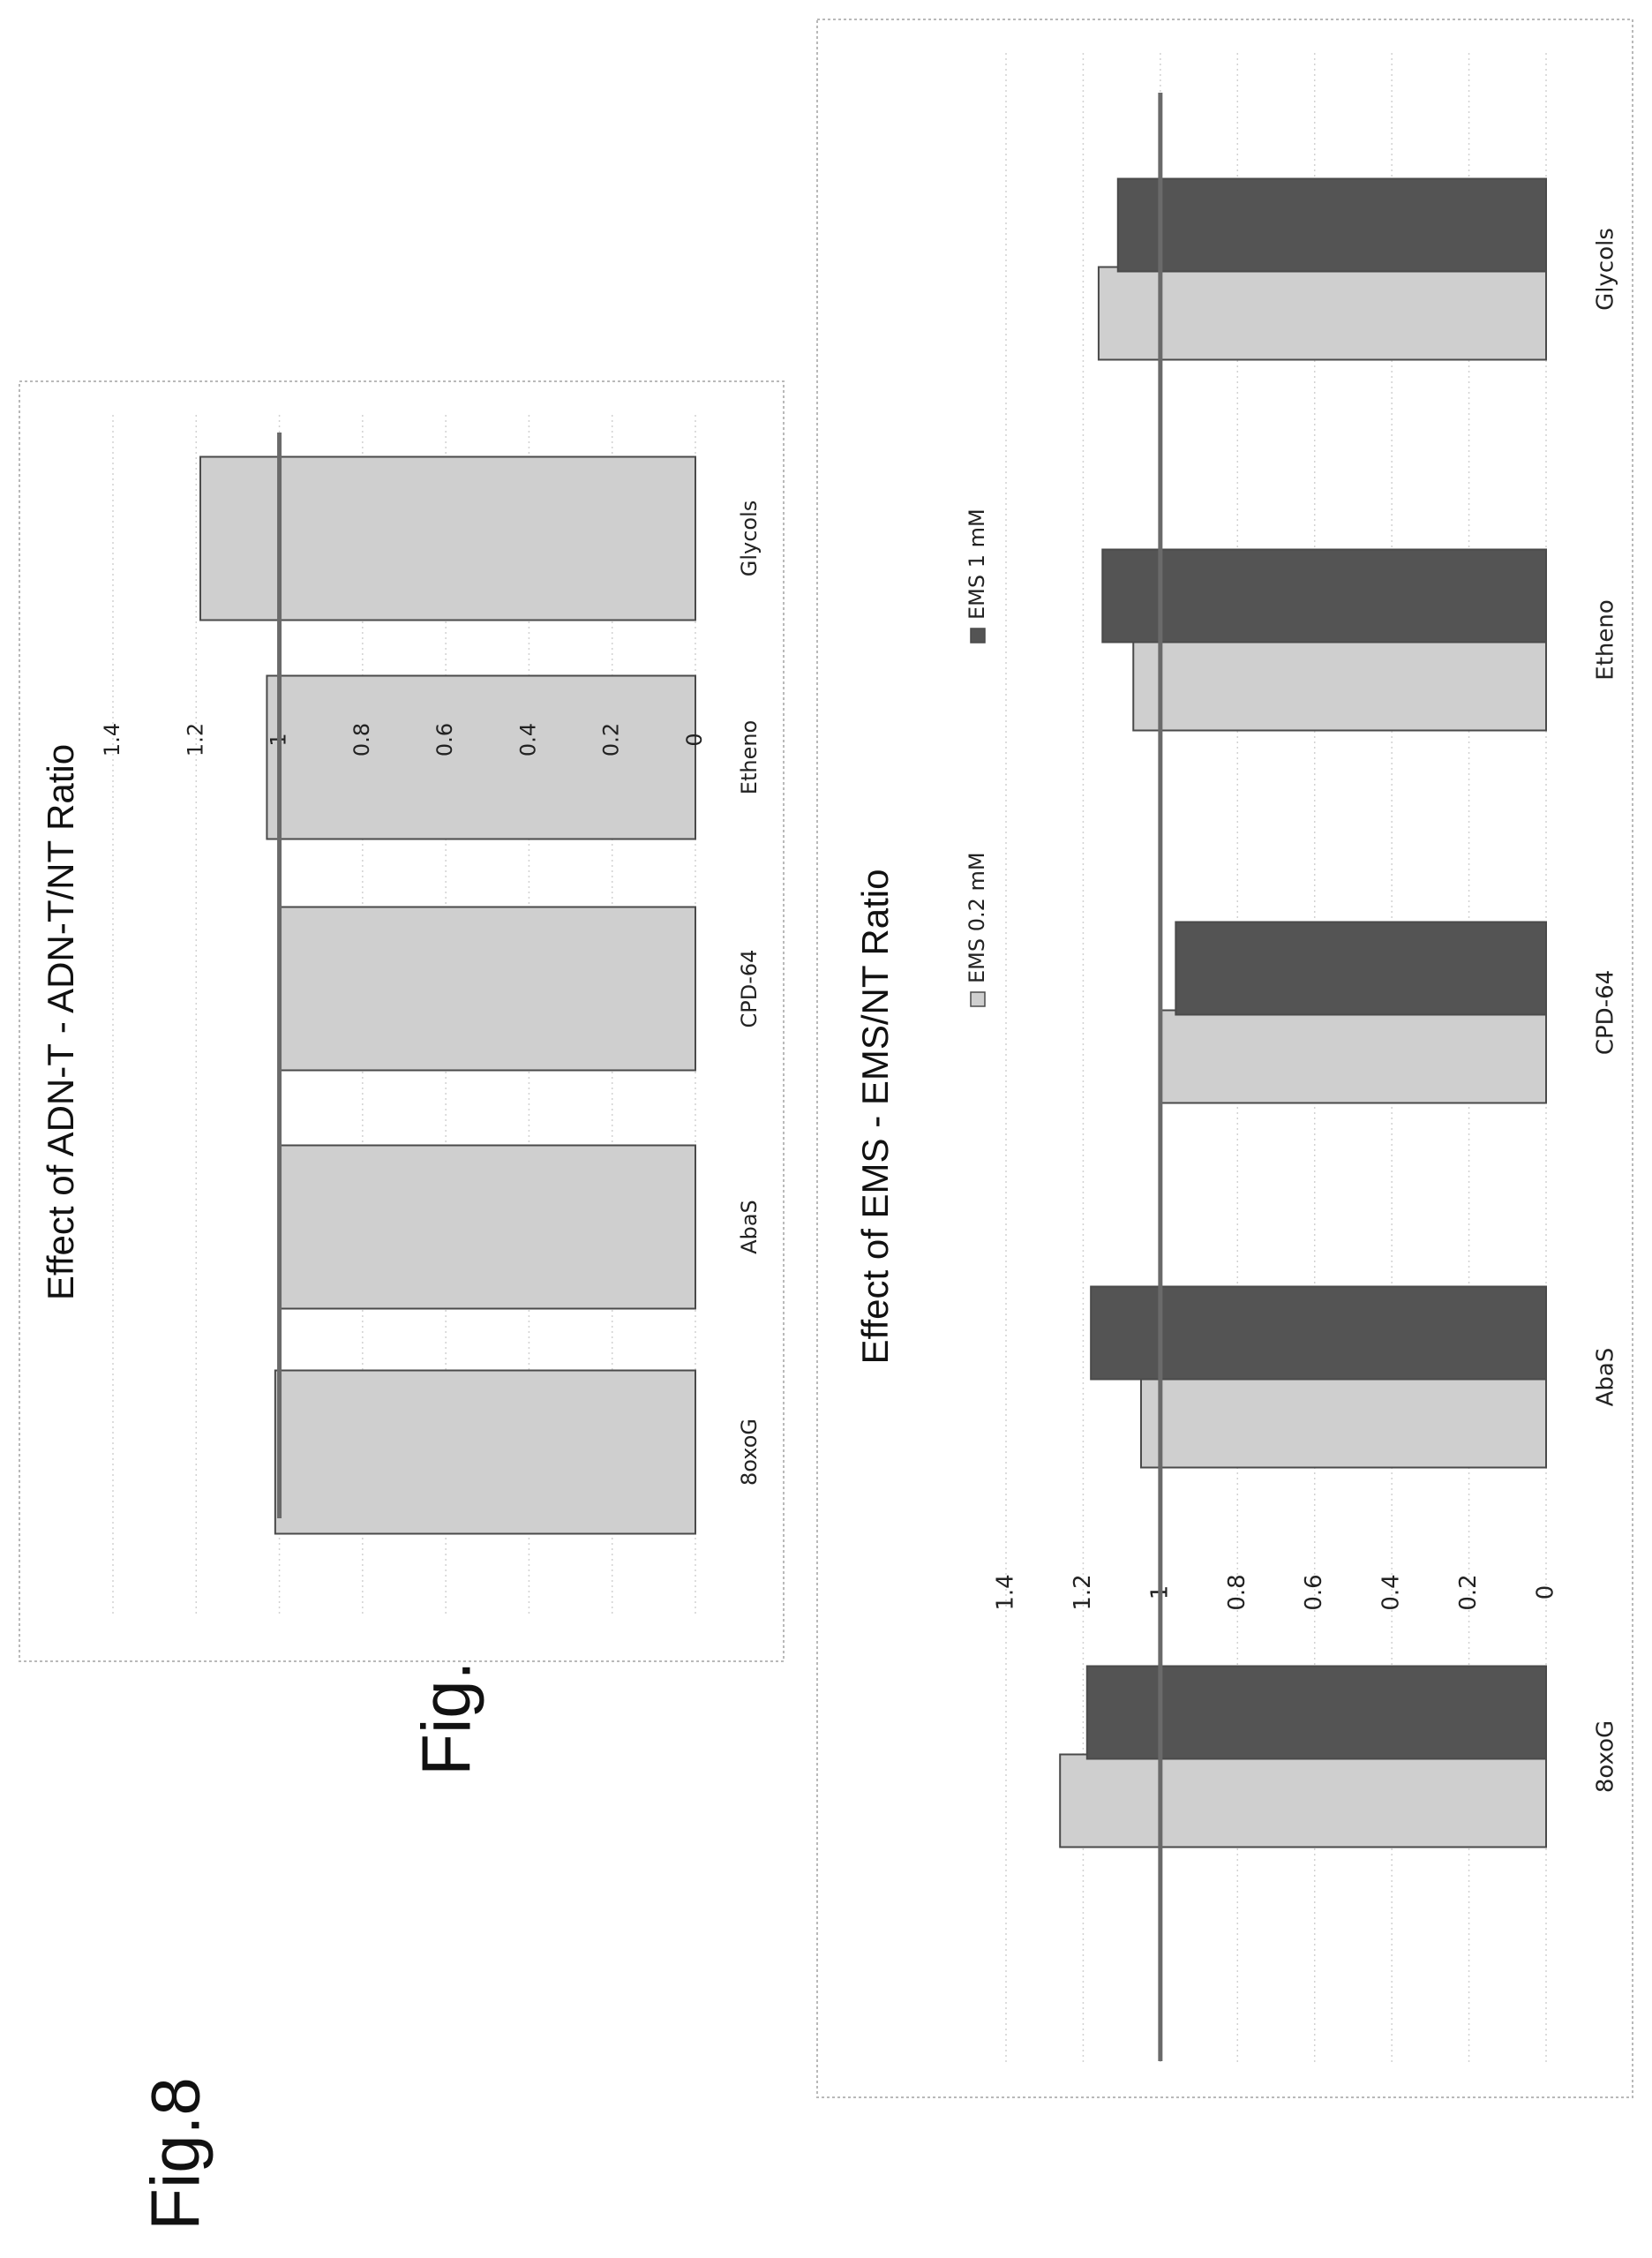 The width and height of the screenshot is (1652, 2258). I want to click on legend-swatch-ems-1mm, so click(978, 636).